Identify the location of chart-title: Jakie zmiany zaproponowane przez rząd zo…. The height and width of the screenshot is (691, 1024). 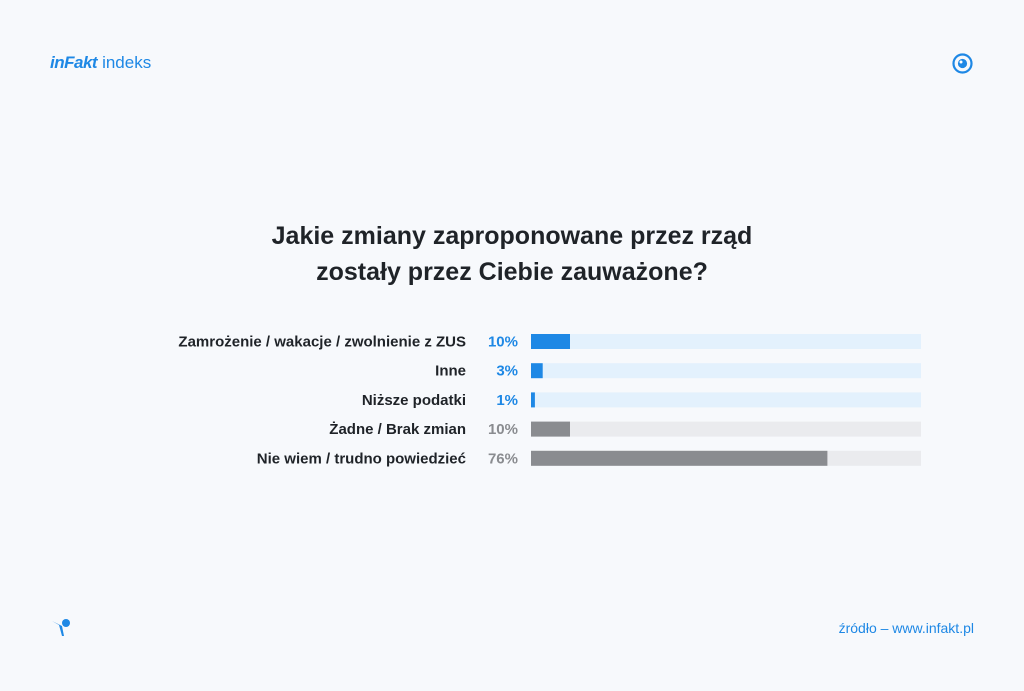
(512, 254).